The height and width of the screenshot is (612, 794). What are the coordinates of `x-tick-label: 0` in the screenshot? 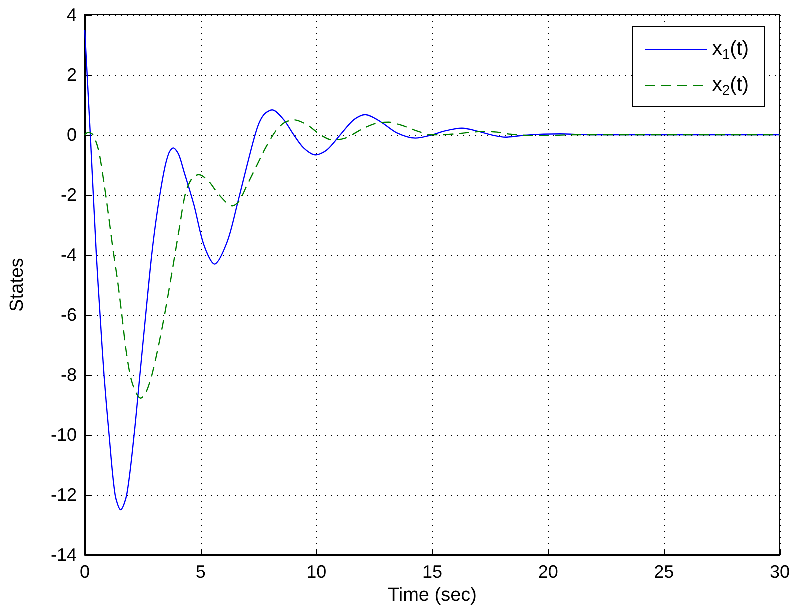 It's located at (85, 572).